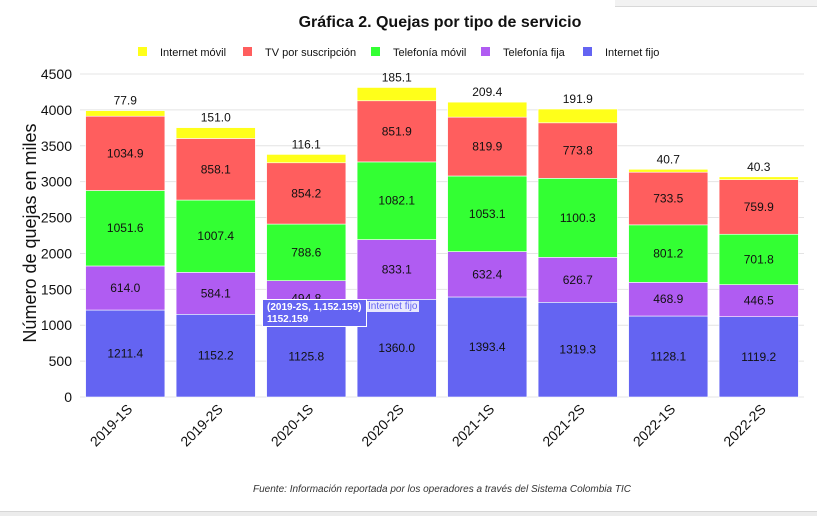 The image size is (817, 516). What do you see at coordinates (563, 425) in the screenshot?
I see `x-tick-label: 2021-2S` at bounding box center [563, 425].